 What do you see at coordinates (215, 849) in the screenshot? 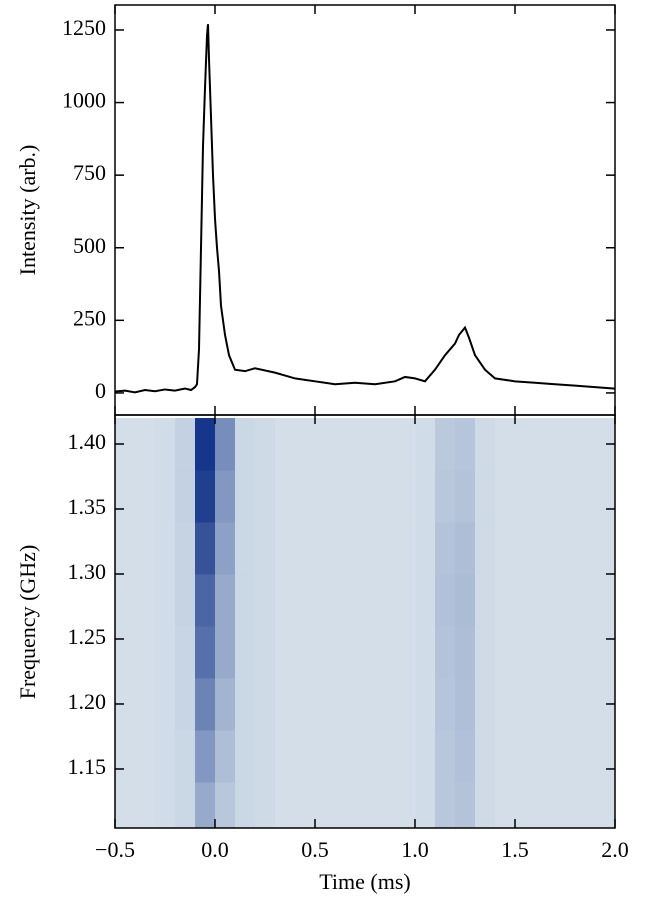
I see `x-tick-label: 0.0` at bounding box center [215, 849].